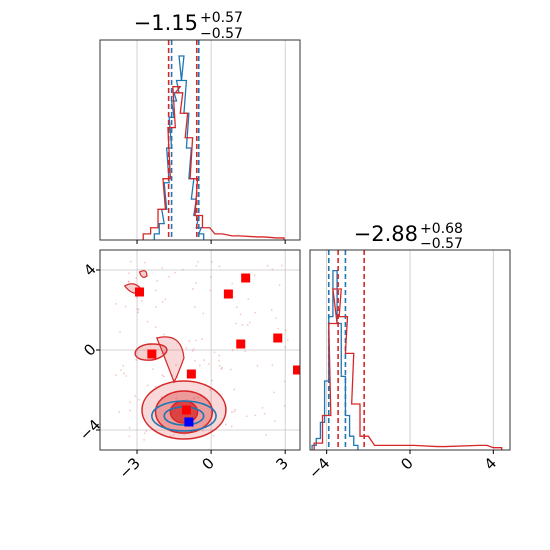 The height and width of the screenshot is (550, 550). Describe the element at coordinates (221, 34) in the screenshot. I see `title-1-lower: −0.57` at that location.